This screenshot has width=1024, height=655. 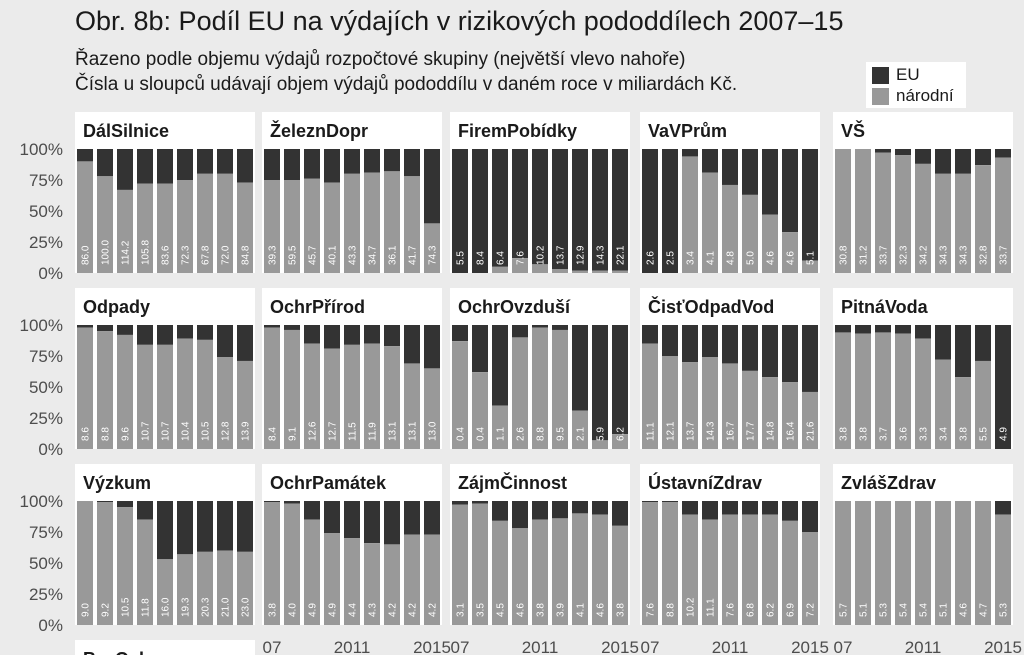 I want to click on panel-5-bar-eu-2012, so click(x=943, y=161).